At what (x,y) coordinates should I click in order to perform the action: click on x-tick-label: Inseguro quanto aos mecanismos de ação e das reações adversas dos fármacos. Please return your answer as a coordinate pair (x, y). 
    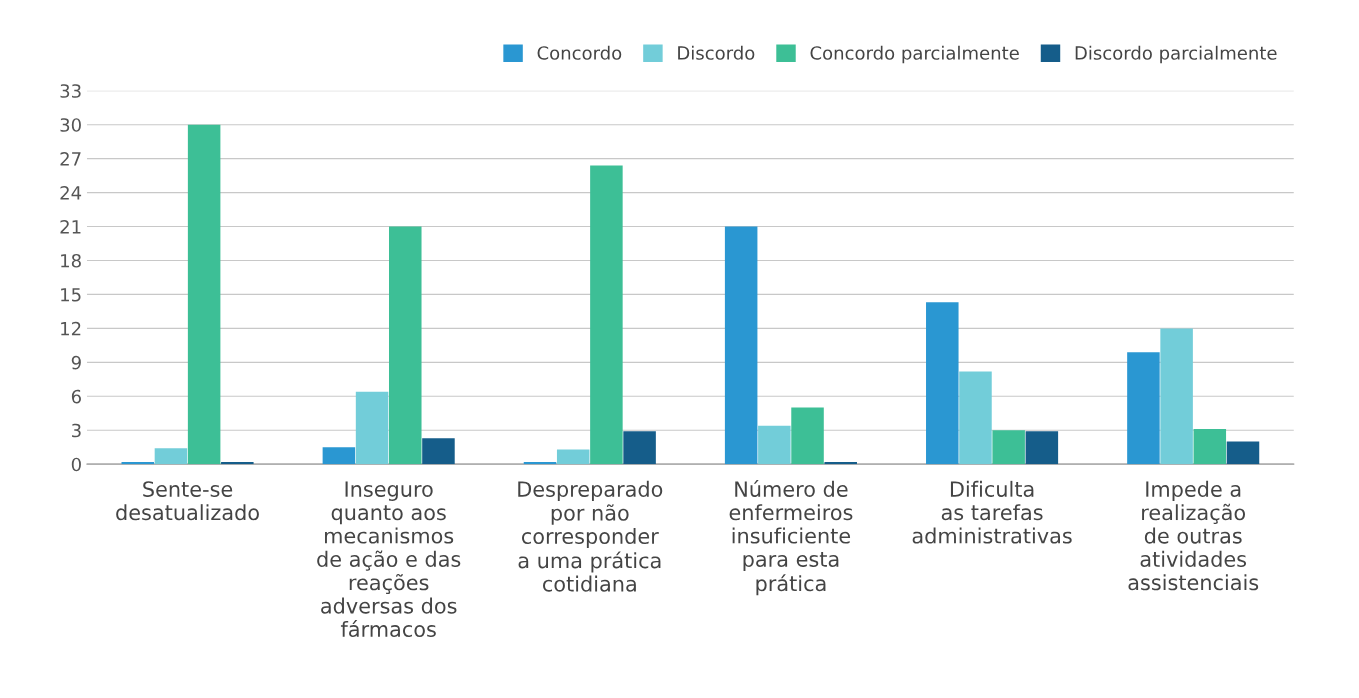
    Looking at the image, I should click on (389, 559).